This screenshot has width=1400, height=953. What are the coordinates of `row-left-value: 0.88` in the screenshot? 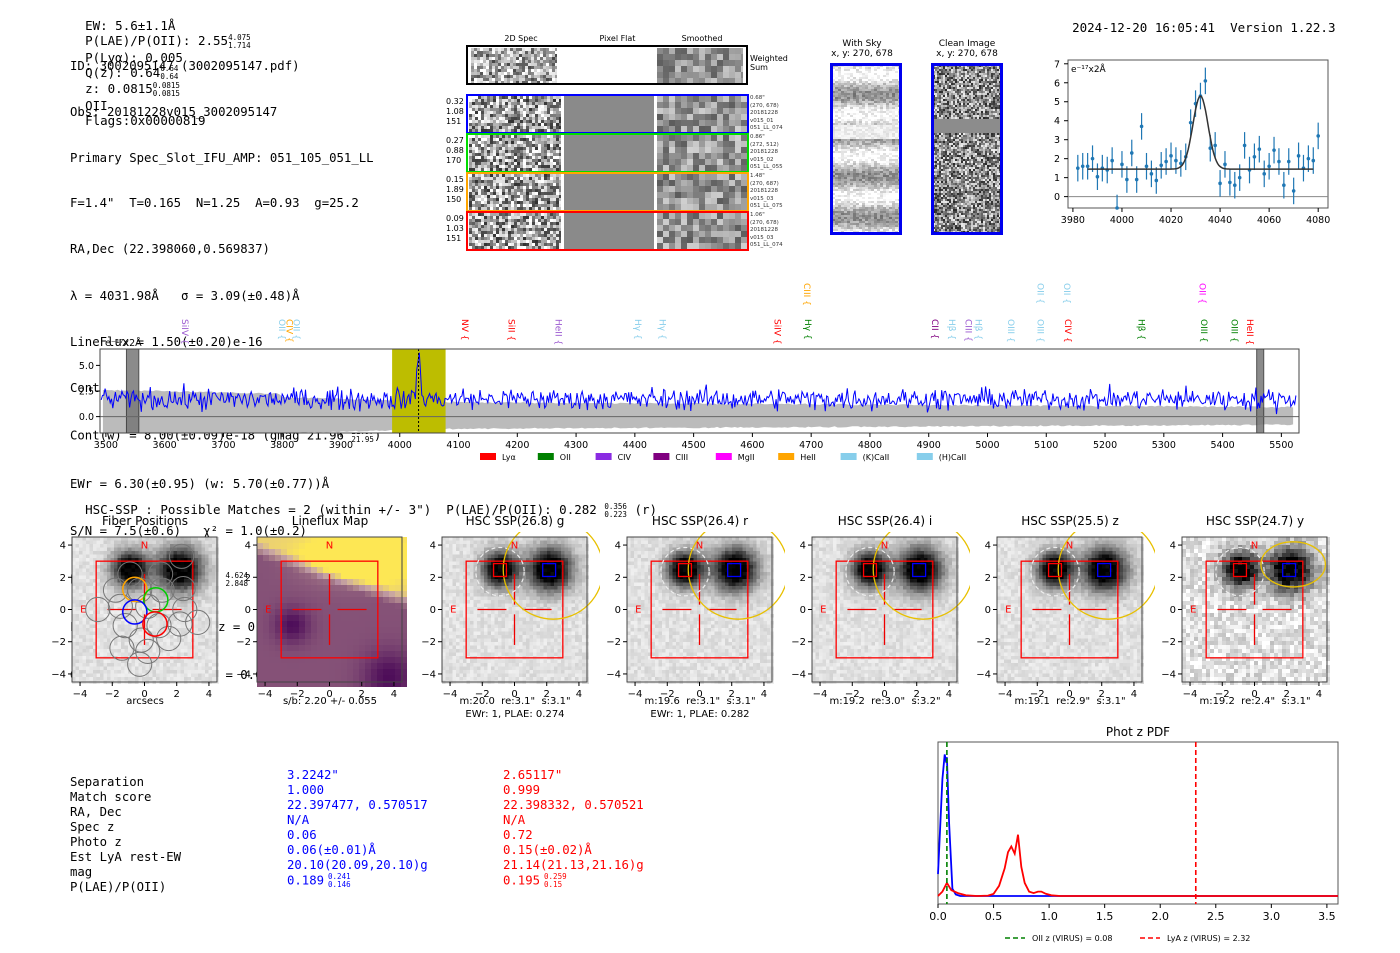 It's located at (455, 150).